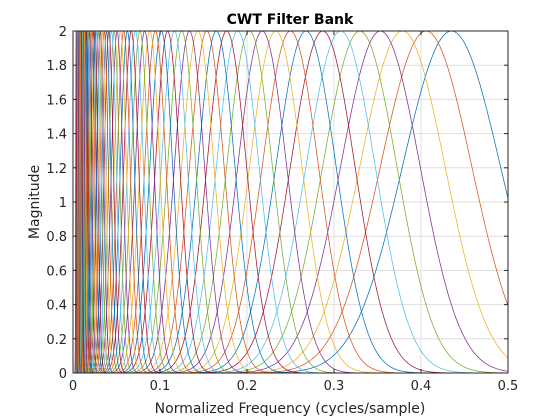 This screenshot has width=560, height=420. I want to click on x-tick-label: 0, so click(73, 386).